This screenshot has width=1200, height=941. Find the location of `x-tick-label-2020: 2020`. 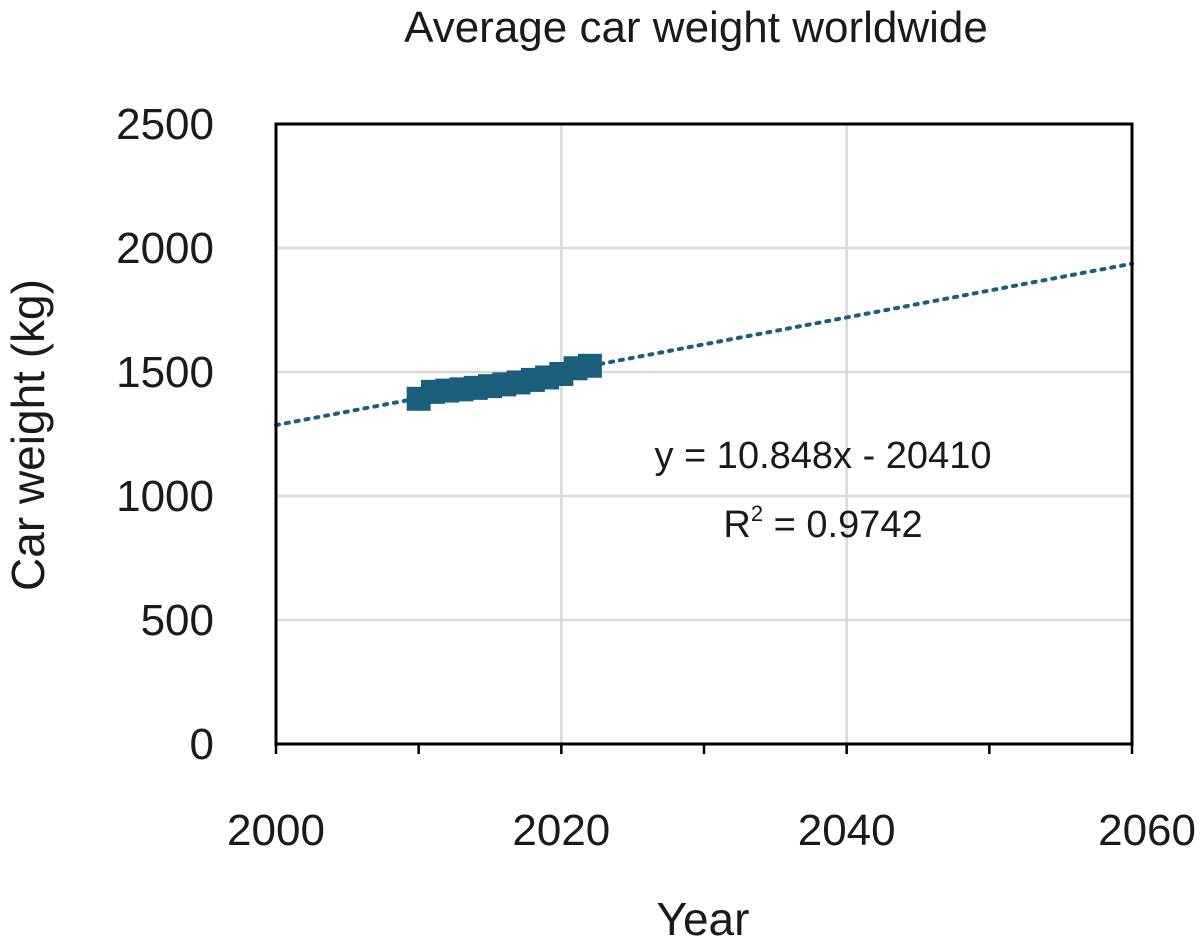

x-tick-label-2020: 2020 is located at coordinates (561, 830).